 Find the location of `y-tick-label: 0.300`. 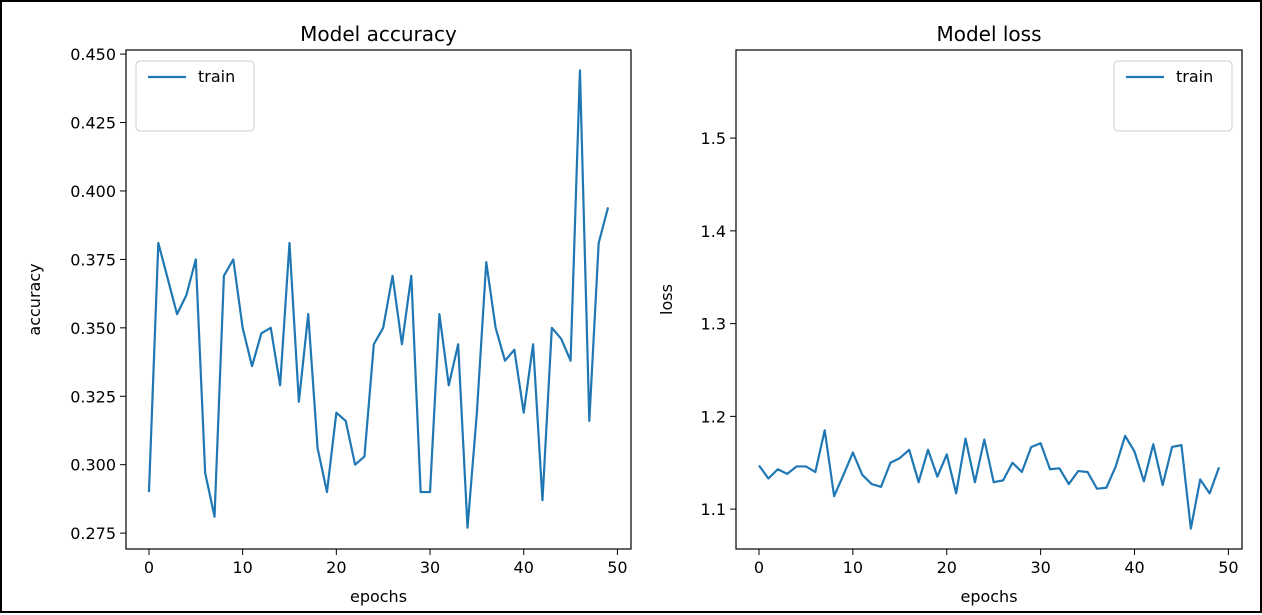

y-tick-label: 0.300 is located at coordinates (93, 465).